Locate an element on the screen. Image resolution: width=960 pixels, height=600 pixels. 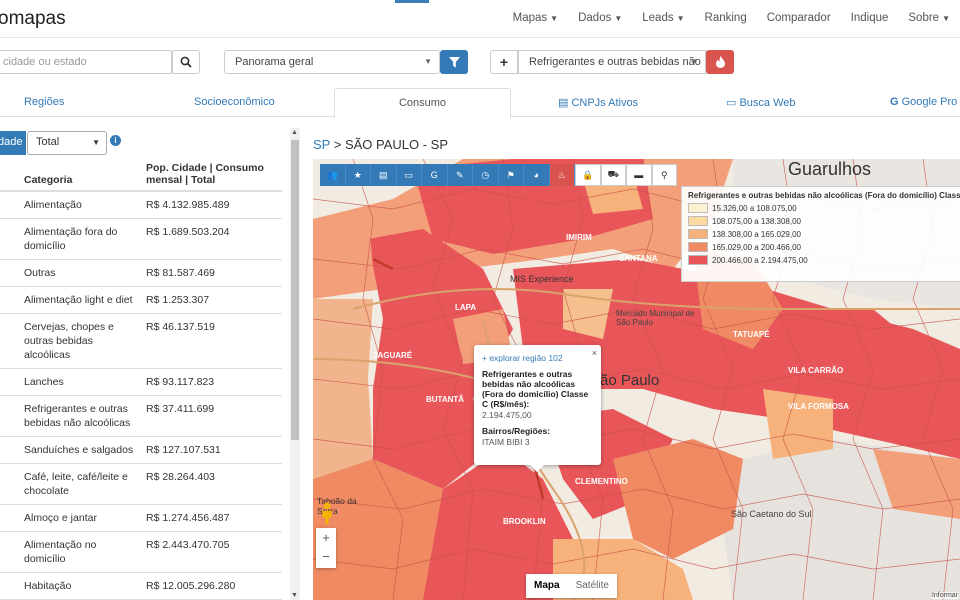
table-row: Alimentação no domicílio R$ 2.443.470.705 is located at coordinates (141, 552).